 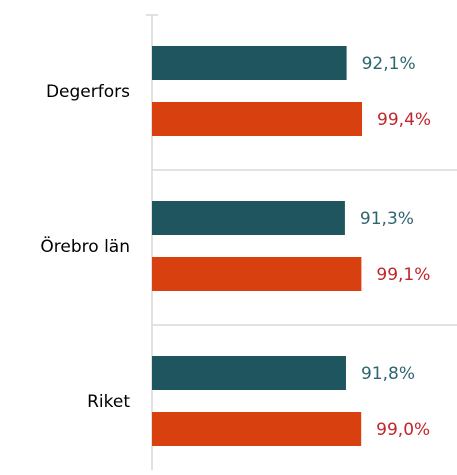 What do you see at coordinates (389, 64) in the screenshot?
I see `value-label: 92,1%` at bounding box center [389, 64].